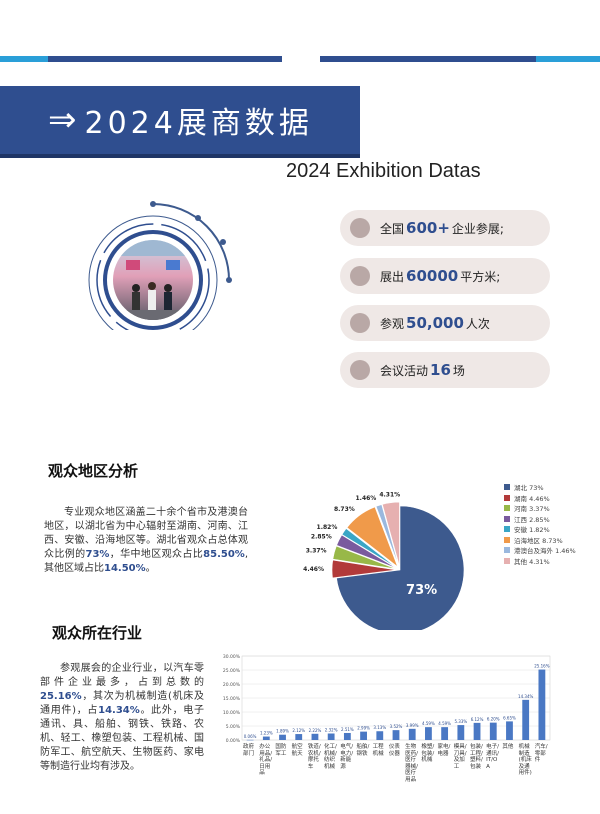  Describe the element at coordinates (379, 727) in the screenshot. I see `bar-value-label-8: 3.13%` at that location.